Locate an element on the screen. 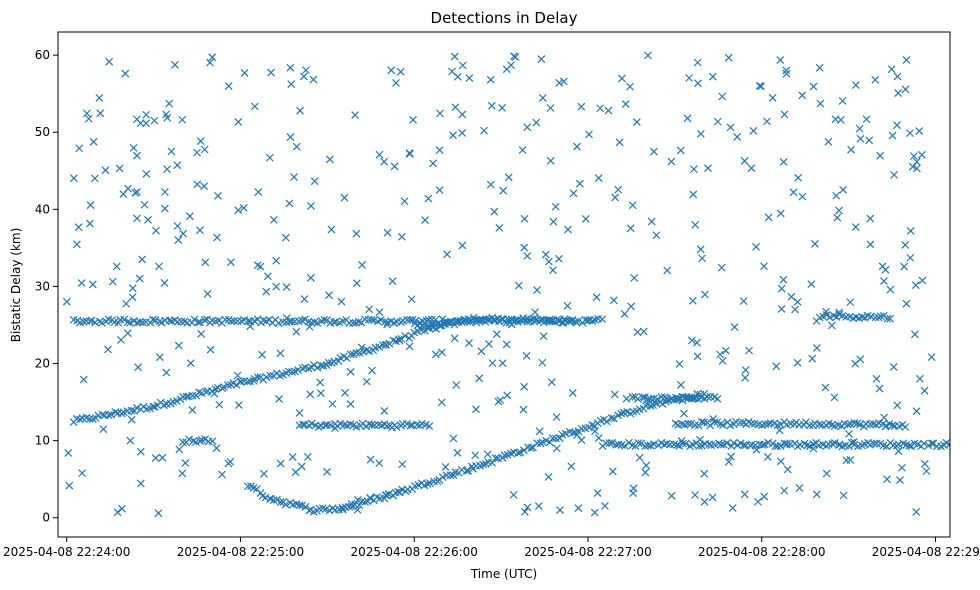 The image size is (980, 590). x-tick-label: 2025-04-08 22:29:00 is located at coordinates (926, 552).